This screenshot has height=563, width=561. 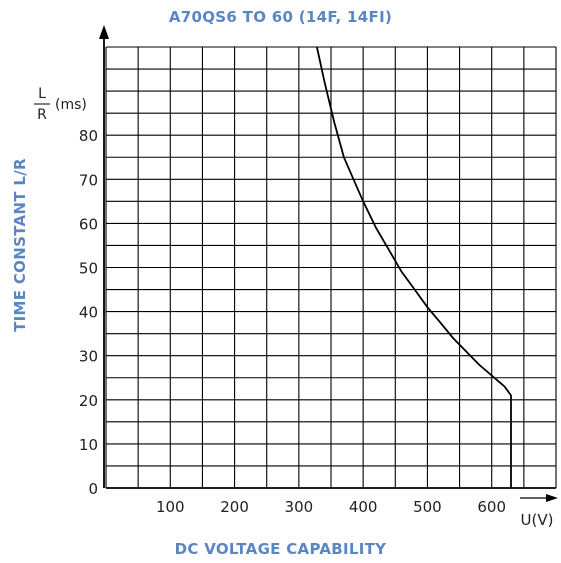 What do you see at coordinates (88, 269) in the screenshot?
I see `y-tick-label: 50` at bounding box center [88, 269].